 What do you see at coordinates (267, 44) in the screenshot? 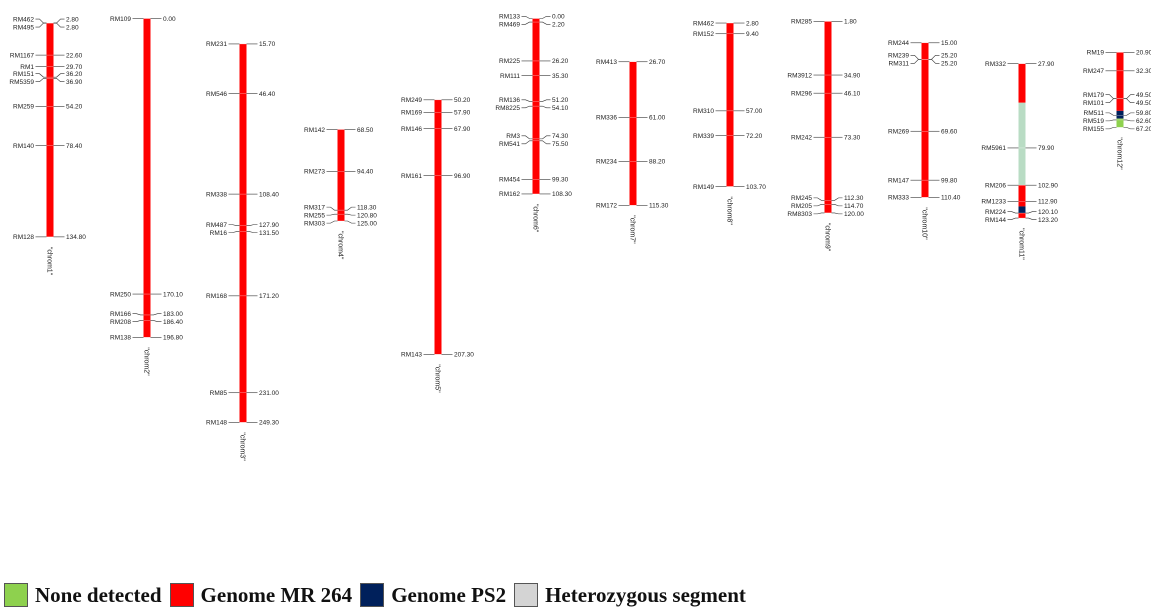
I see `marker-position: 15.70` at bounding box center [267, 44].